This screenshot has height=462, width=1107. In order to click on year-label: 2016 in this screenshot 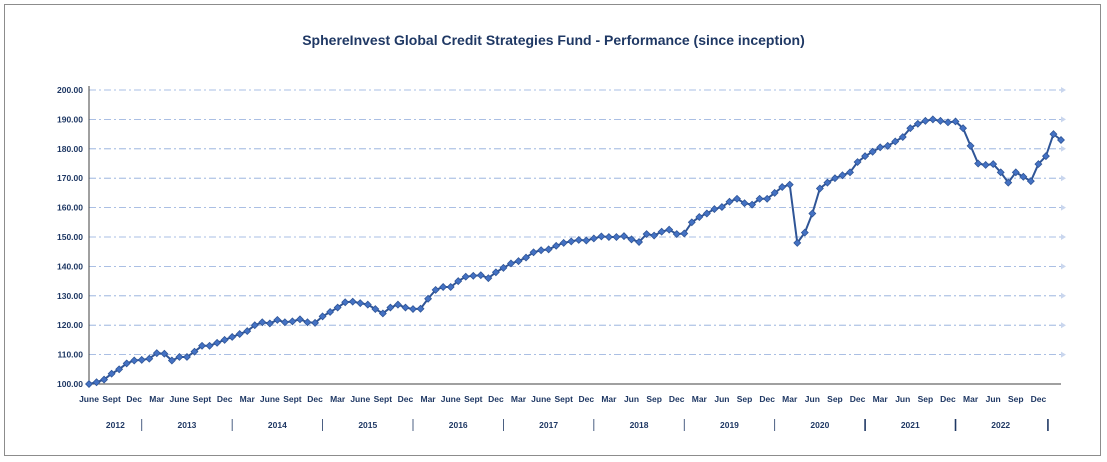, I will do `click(458, 425)`.